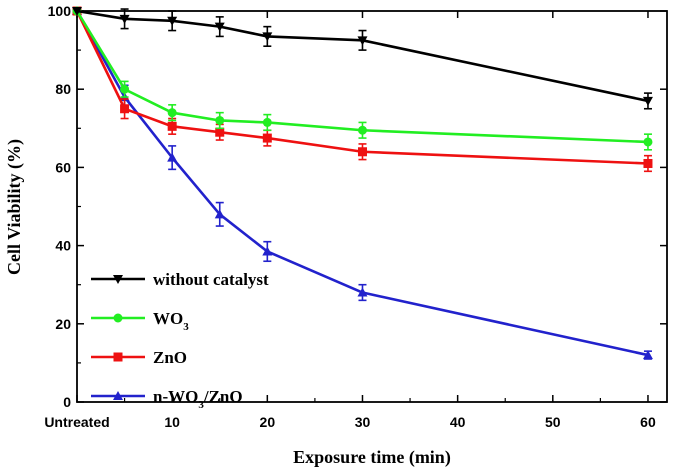 Image resolution: width=678 pixels, height=473 pixels. What do you see at coordinates (63, 89) in the screenshot?
I see `y-tick-label: 80` at bounding box center [63, 89].